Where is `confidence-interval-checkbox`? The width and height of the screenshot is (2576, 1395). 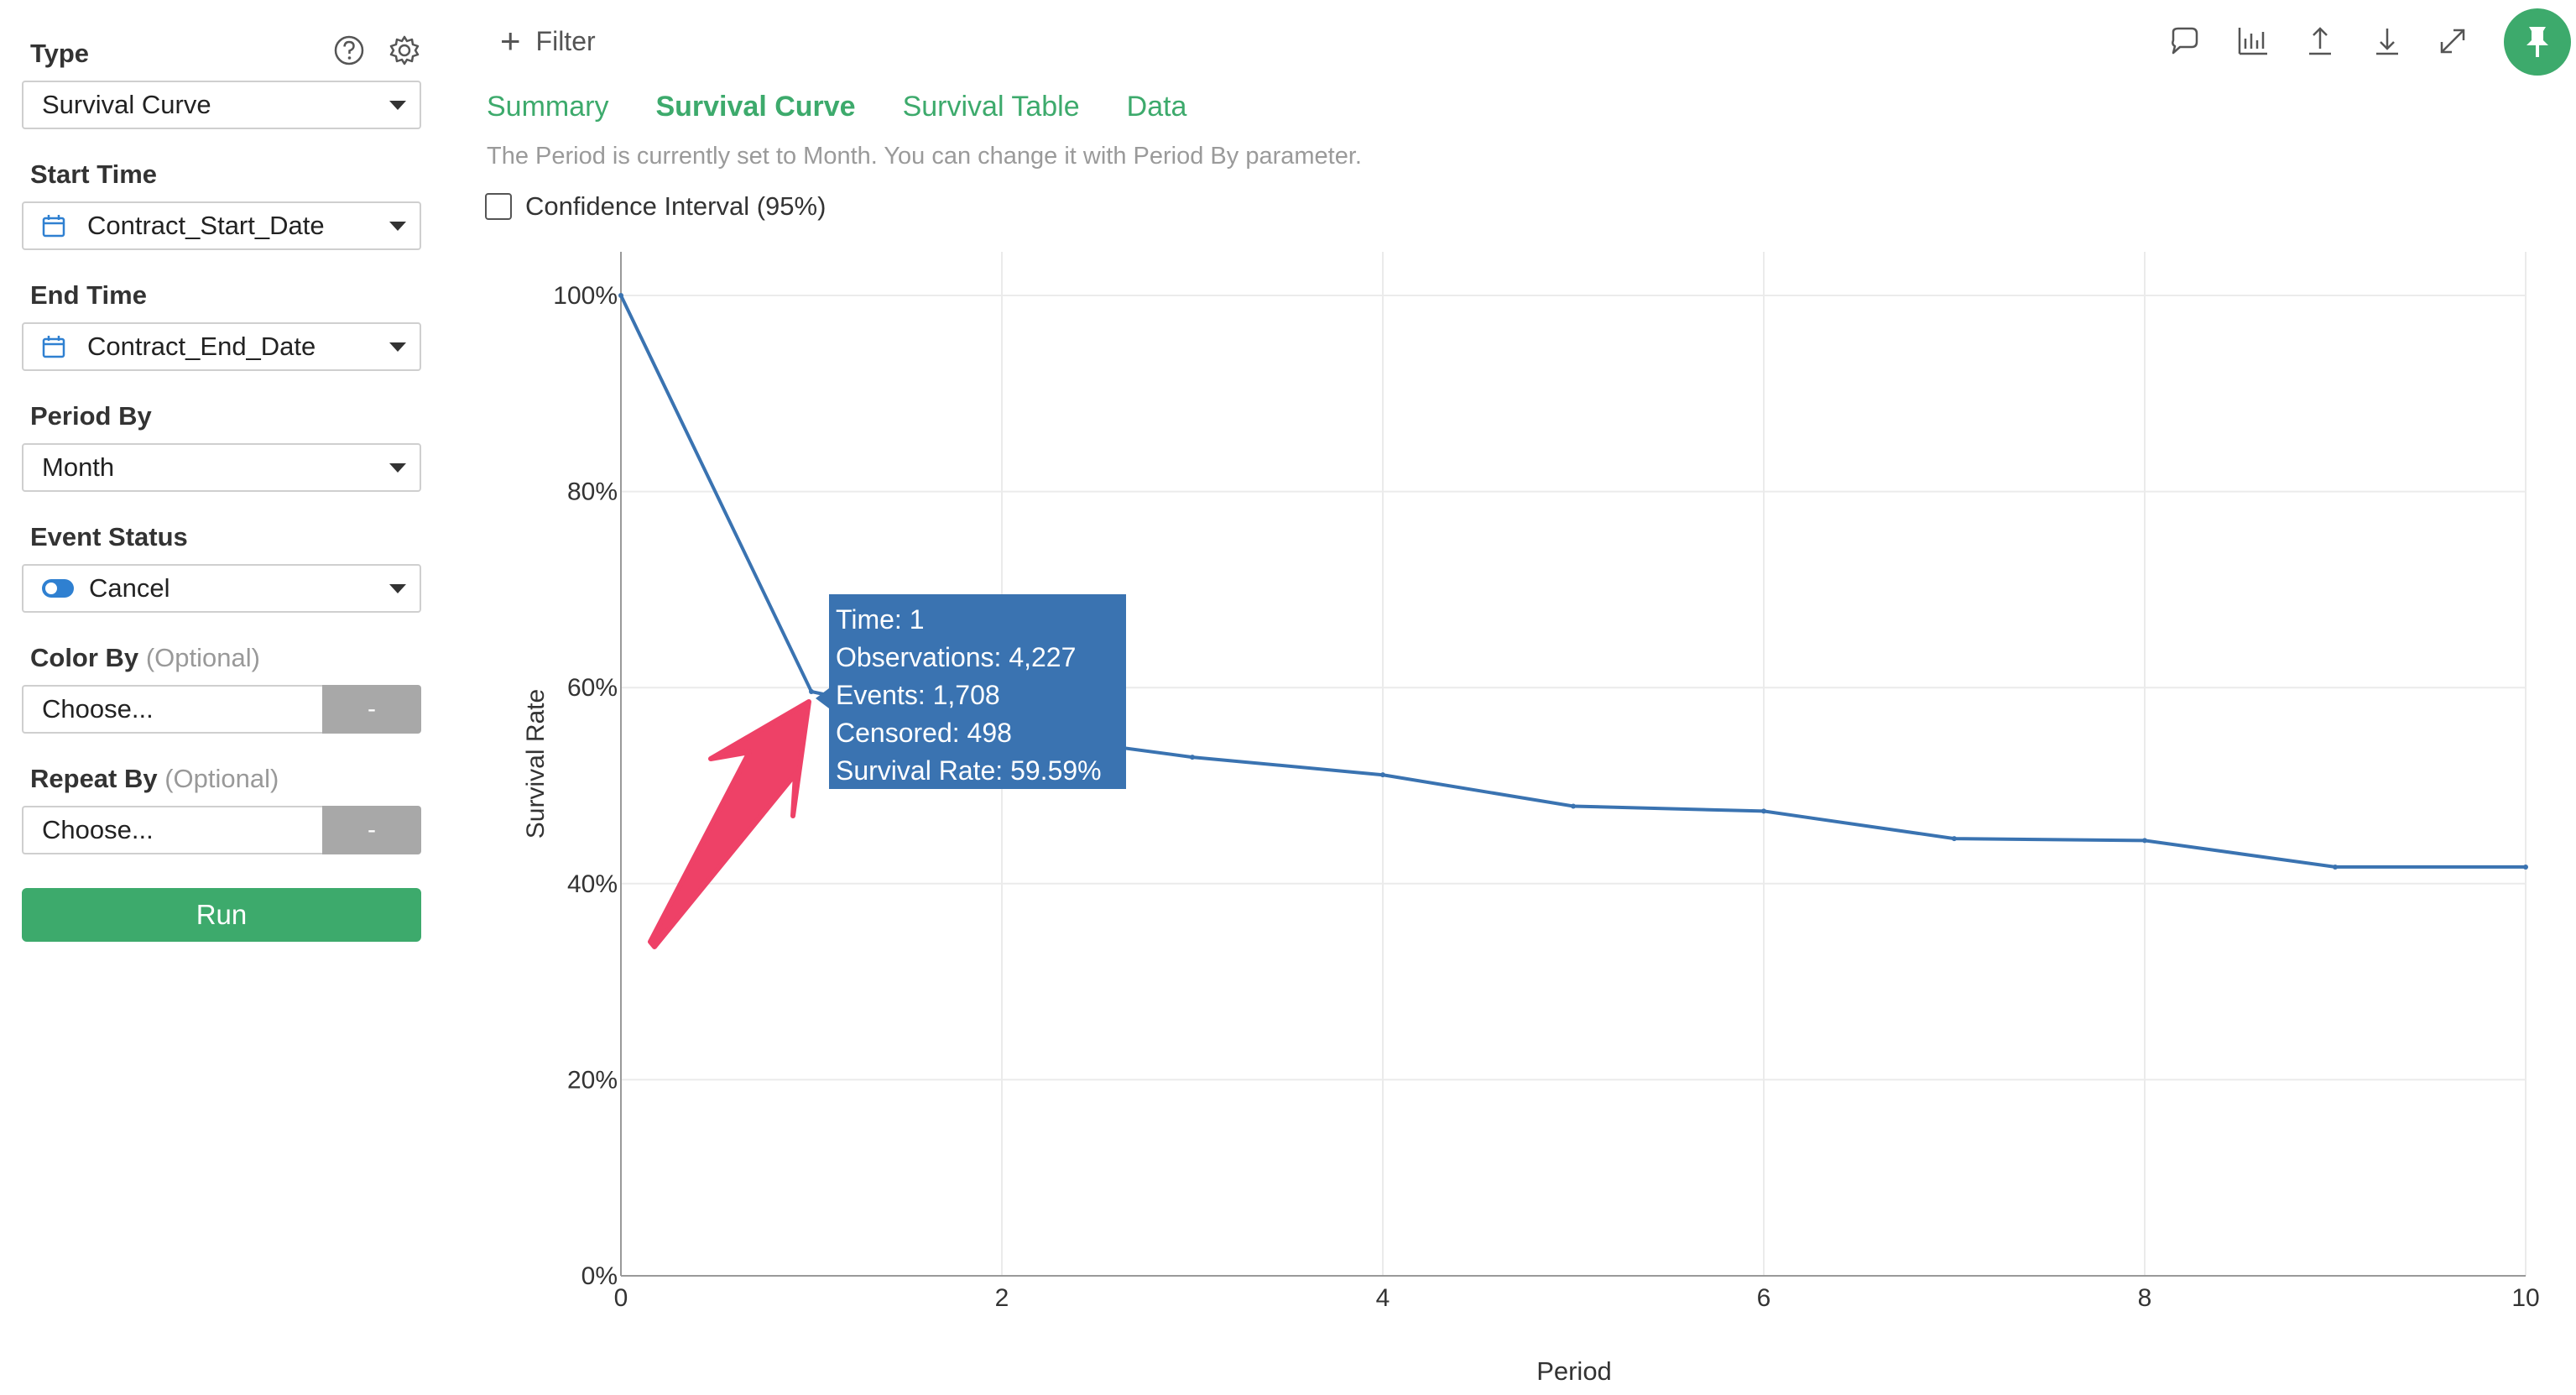 confidence-interval-checkbox is located at coordinates (498, 207).